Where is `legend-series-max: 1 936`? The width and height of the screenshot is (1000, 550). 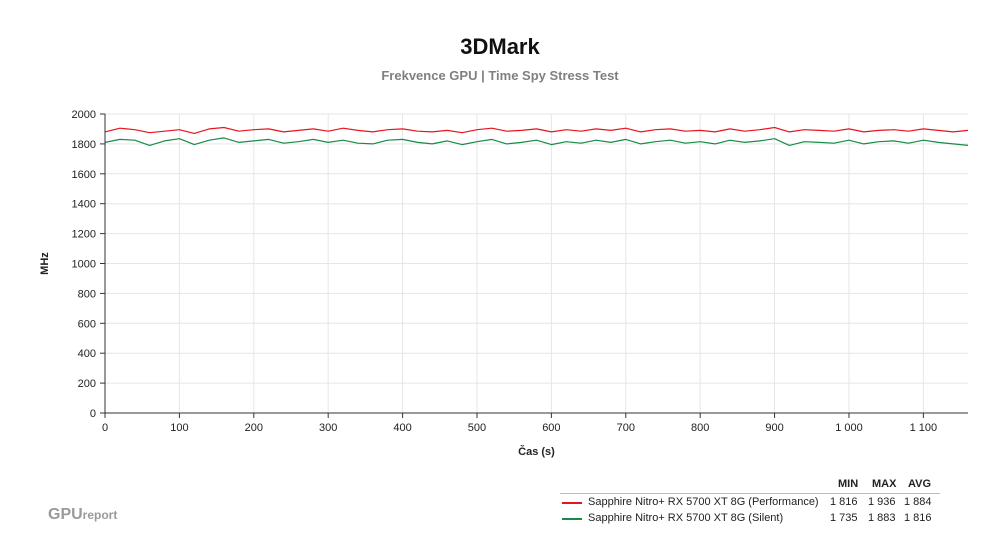
legend-series-max: 1 936 is located at coordinates (882, 502).